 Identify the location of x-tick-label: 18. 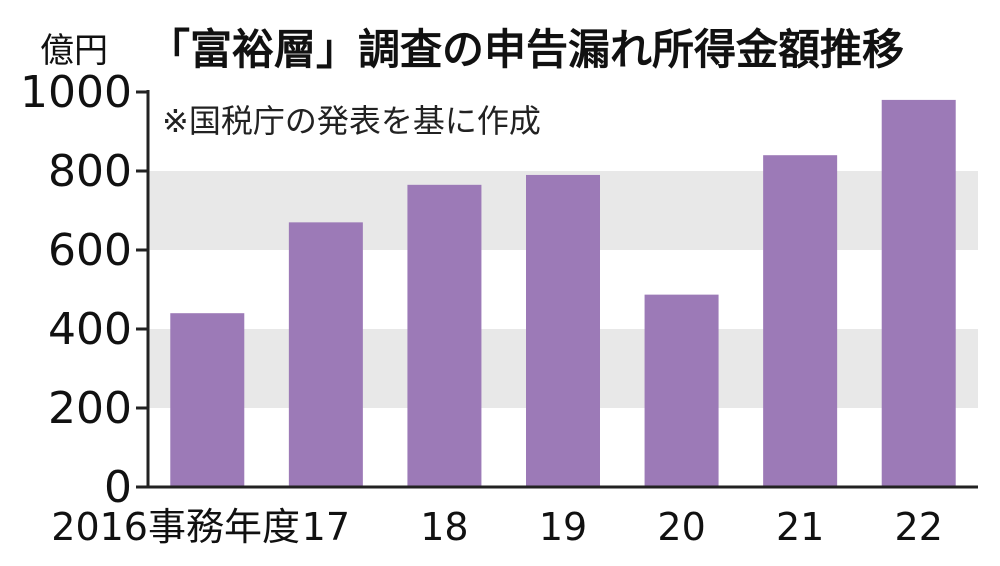
(444, 527).